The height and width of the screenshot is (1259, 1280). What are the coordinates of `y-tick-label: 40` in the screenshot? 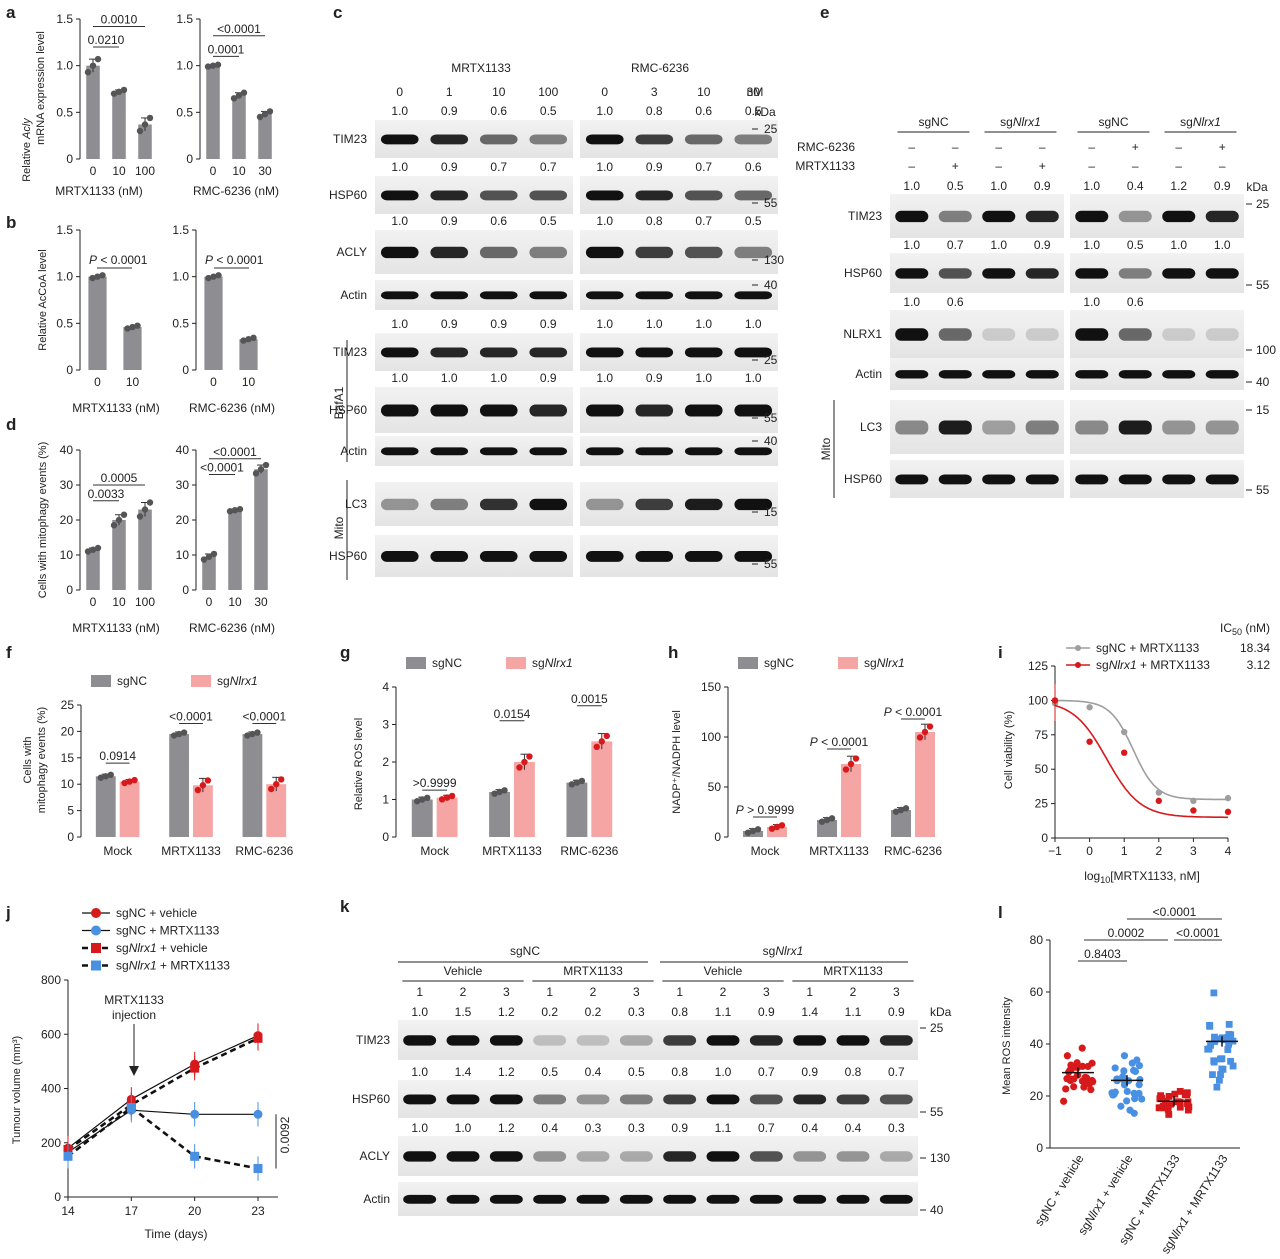 It's located at (183, 450).